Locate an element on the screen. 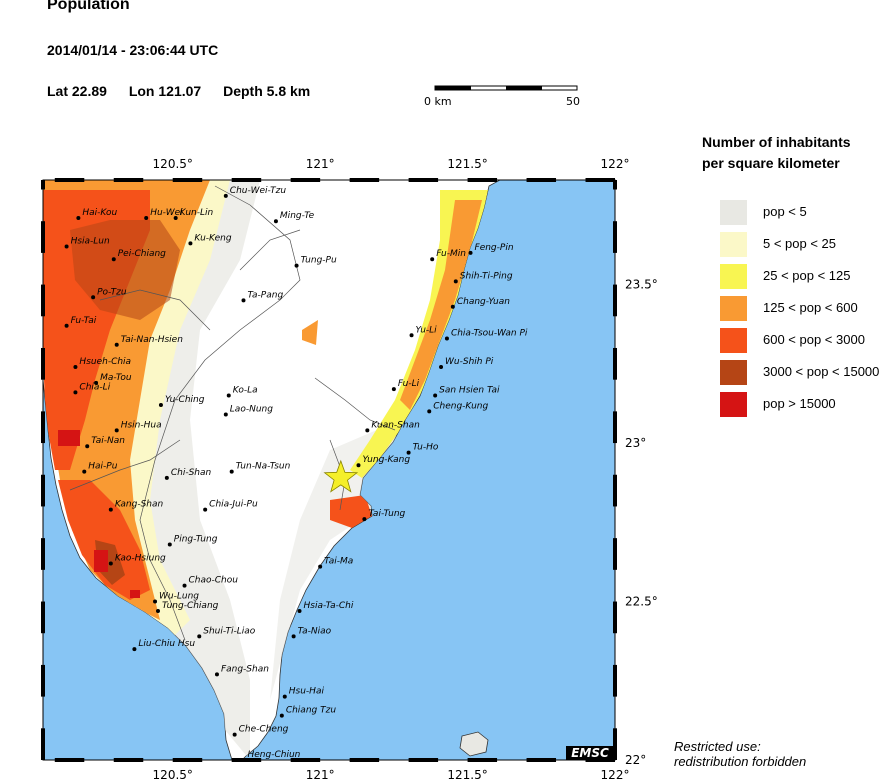 The width and height of the screenshot is (886, 784). city-label: Pei-Chiang is located at coordinates (142, 254).